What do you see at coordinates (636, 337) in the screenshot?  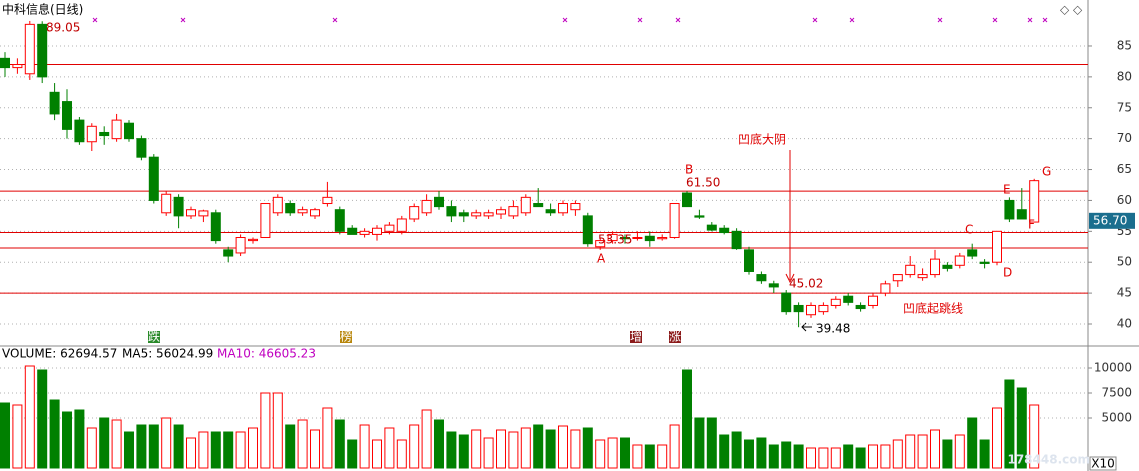 I see `event-label: 增` at bounding box center [636, 337].